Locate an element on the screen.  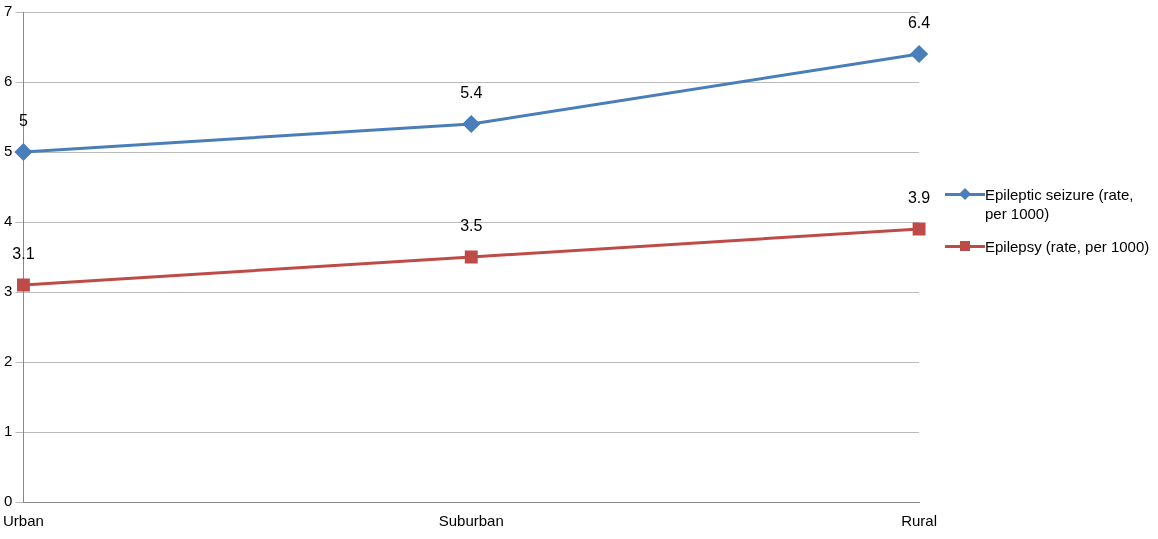
y-tick-label: 5 is located at coordinates (8, 151).